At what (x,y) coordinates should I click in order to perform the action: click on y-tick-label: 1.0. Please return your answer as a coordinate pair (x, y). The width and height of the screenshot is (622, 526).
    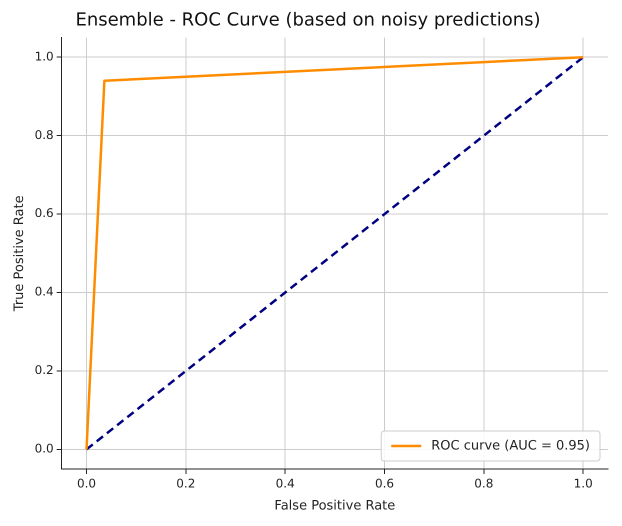
    Looking at the image, I should click on (44, 56).